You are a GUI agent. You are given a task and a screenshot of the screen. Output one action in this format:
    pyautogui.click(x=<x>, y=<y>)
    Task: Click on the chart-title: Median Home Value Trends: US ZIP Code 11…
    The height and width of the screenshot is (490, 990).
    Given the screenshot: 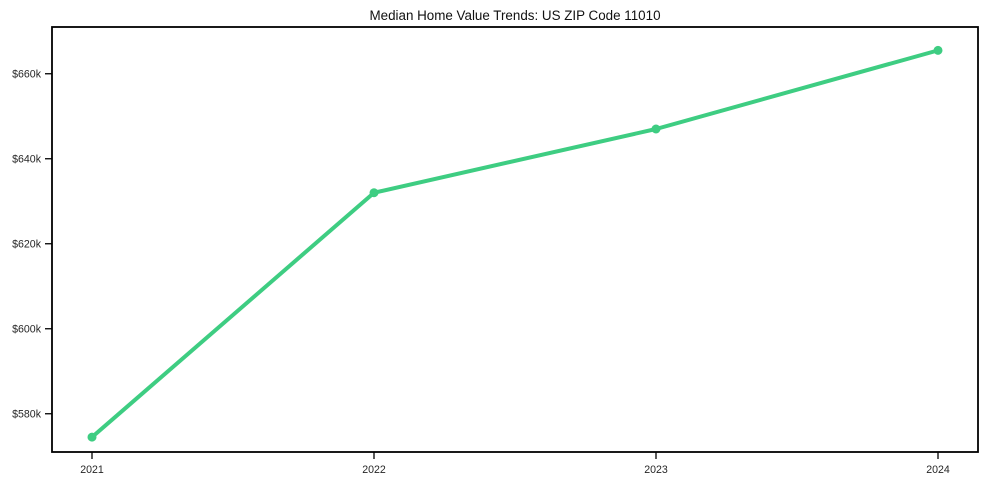 What is the action you would take?
    pyautogui.click(x=515, y=15)
    